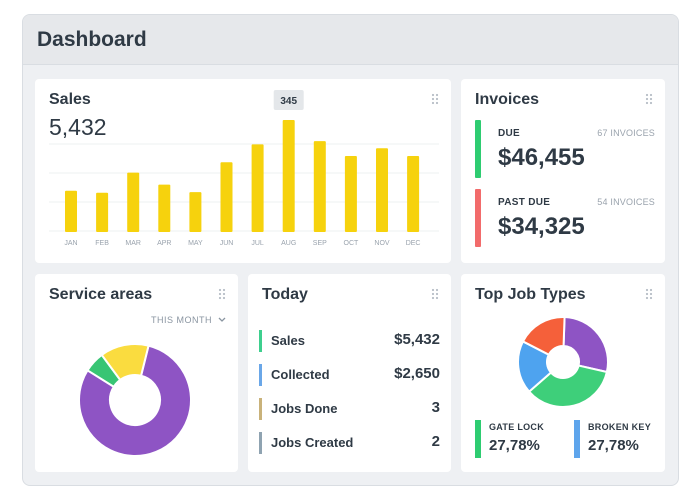 The height and width of the screenshot is (500, 700). Describe the element at coordinates (417, 339) in the screenshot. I see `today-value: $5,432` at that location.